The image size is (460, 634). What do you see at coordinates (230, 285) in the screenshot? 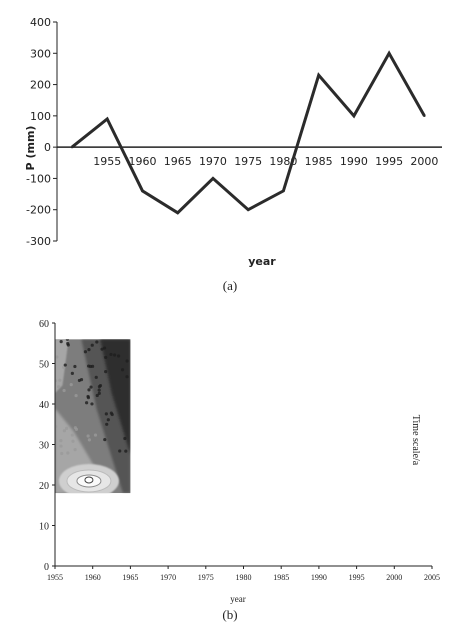
I see `panel-a-caption: (a)` at bounding box center [230, 285].